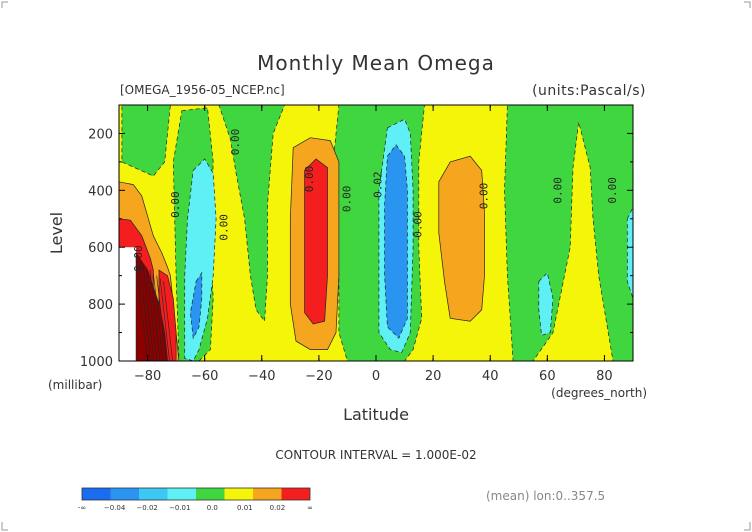  I want to click on x-tick-label: −60, so click(204, 376).